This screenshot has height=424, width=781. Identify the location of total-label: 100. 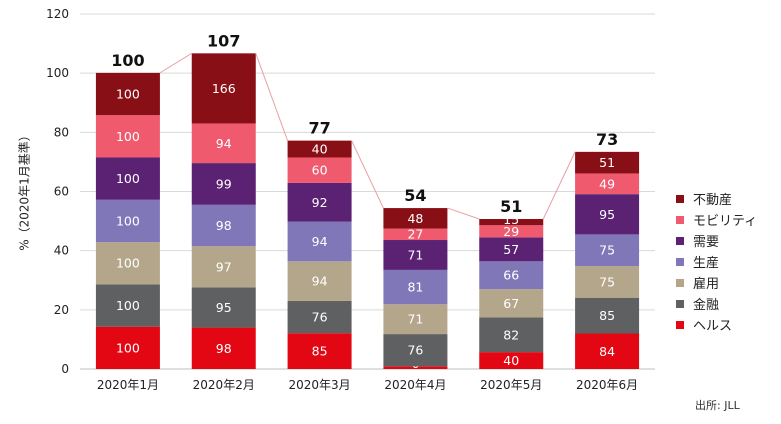
(127, 60).